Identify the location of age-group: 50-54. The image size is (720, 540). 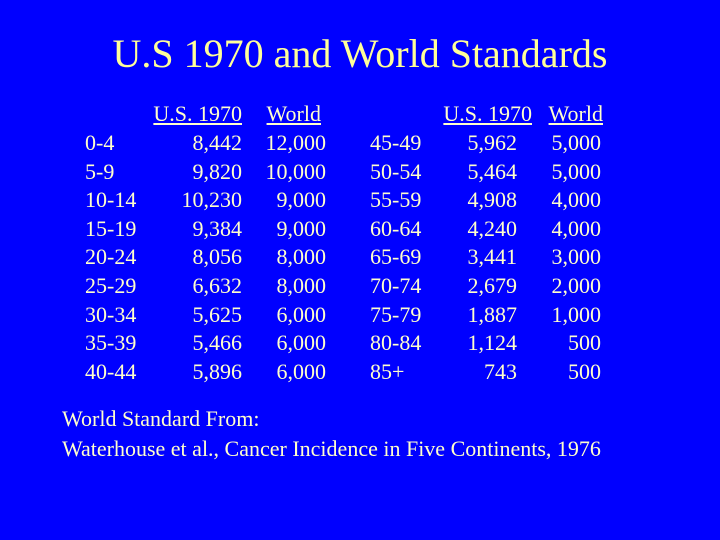
(396, 171).